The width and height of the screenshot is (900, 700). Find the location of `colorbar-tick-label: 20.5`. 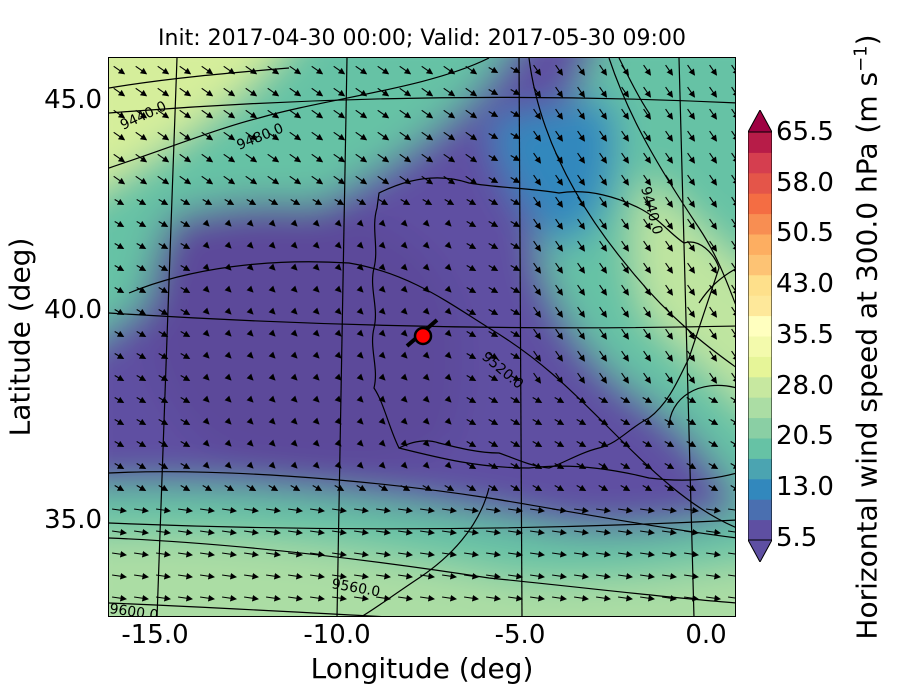

colorbar-tick-label: 20.5 is located at coordinates (805, 436).